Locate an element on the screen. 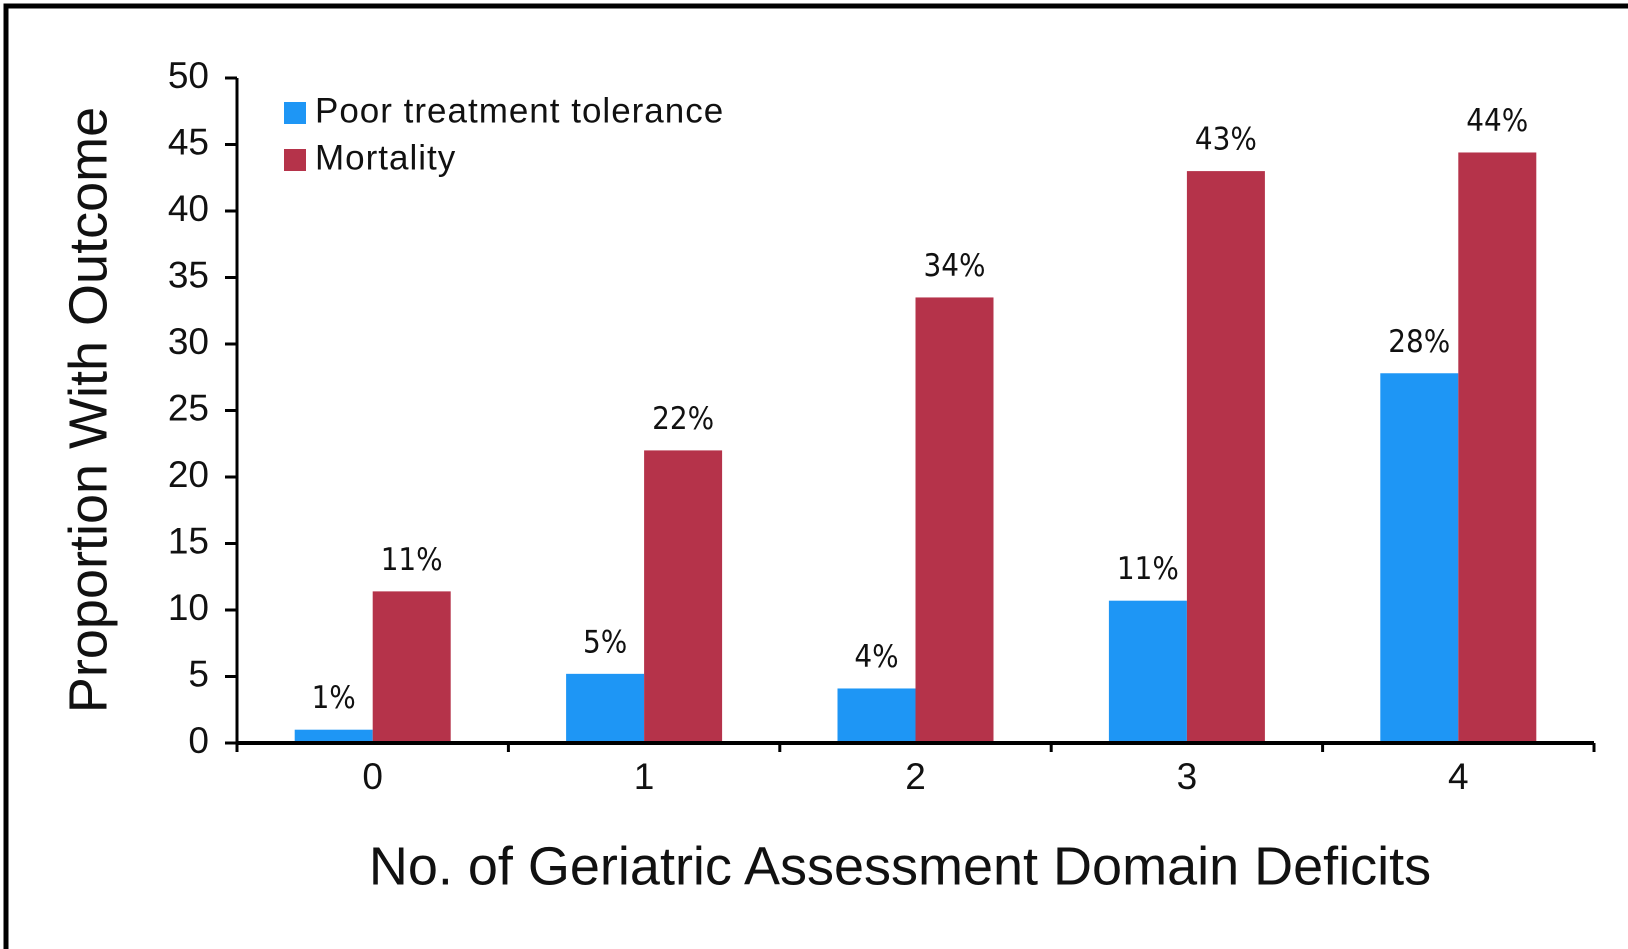  y-tick-label: 35 is located at coordinates (188, 274).